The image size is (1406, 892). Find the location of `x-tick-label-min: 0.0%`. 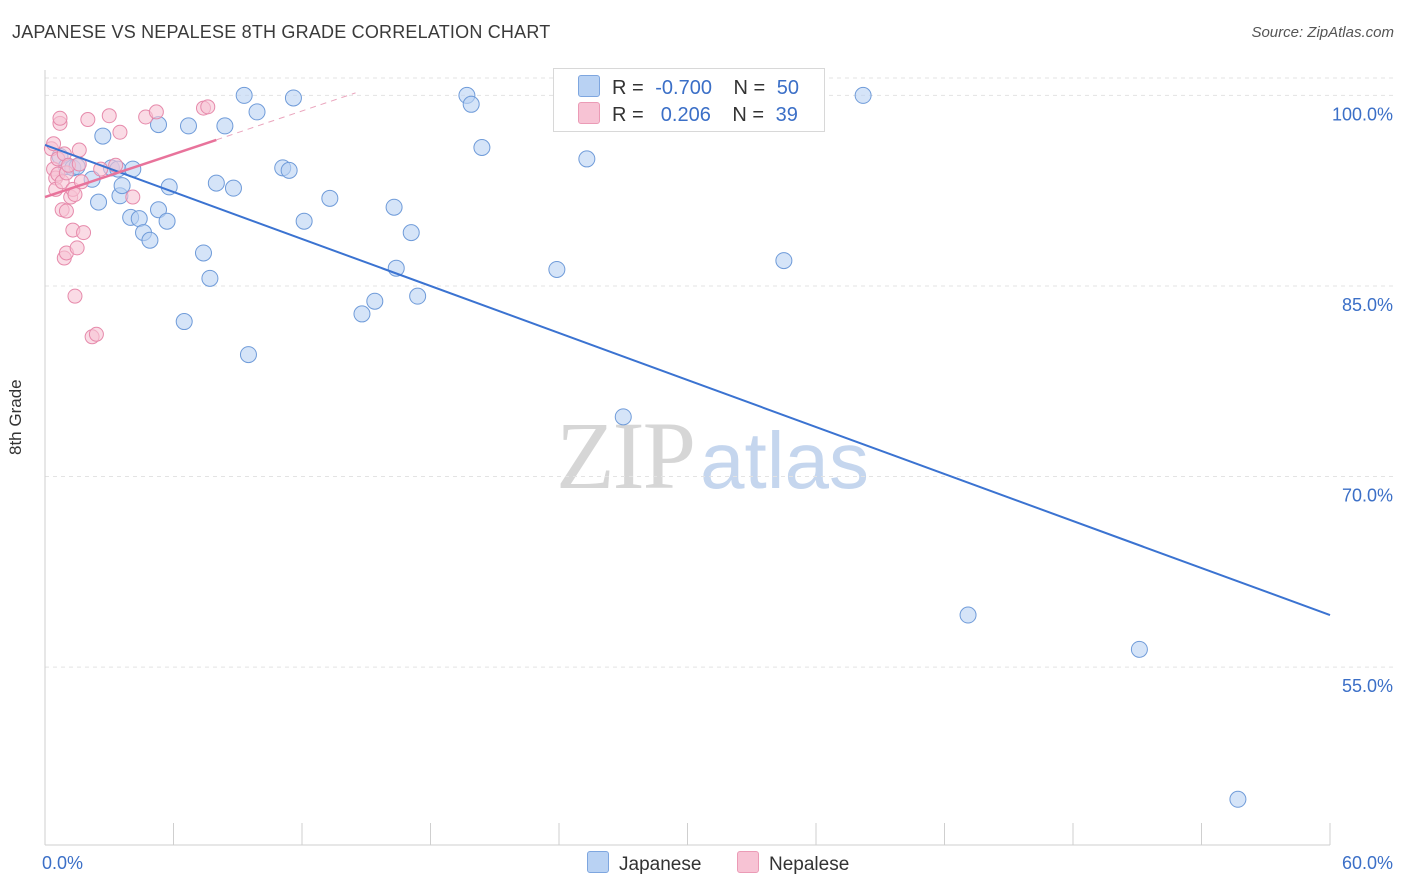

x-tick-label-min: 0.0% is located at coordinates (62, 863).